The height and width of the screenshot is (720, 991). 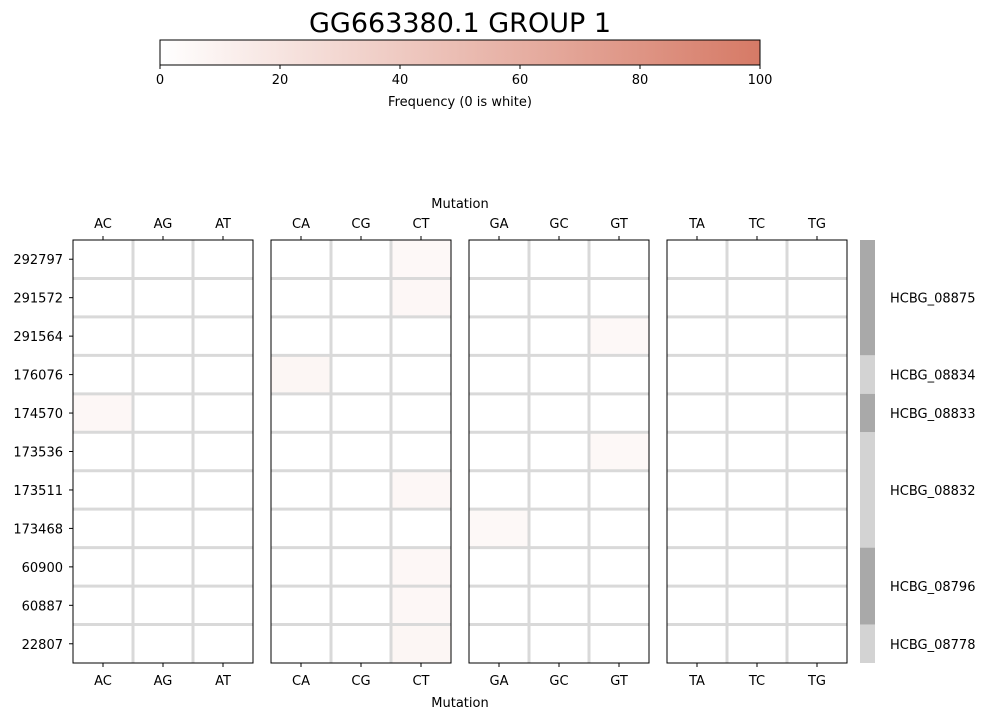 What do you see at coordinates (42, 606) in the screenshot?
I see `y-tick-label: 60887` at bounding box center [42, 606].